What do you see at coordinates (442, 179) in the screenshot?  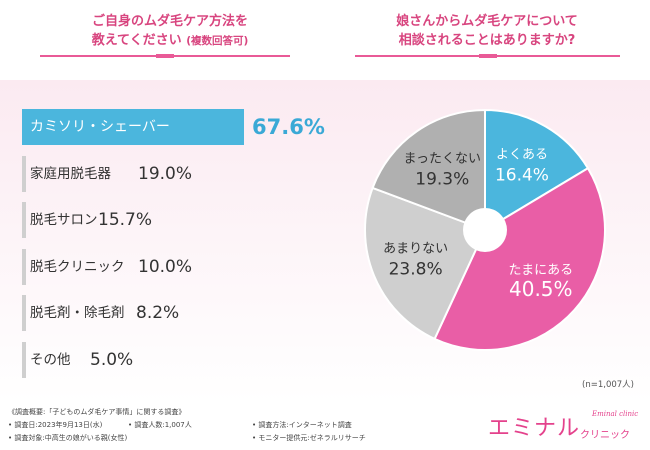 I see `donut-value-label: 19.3%` at bounding box center [442, 179].